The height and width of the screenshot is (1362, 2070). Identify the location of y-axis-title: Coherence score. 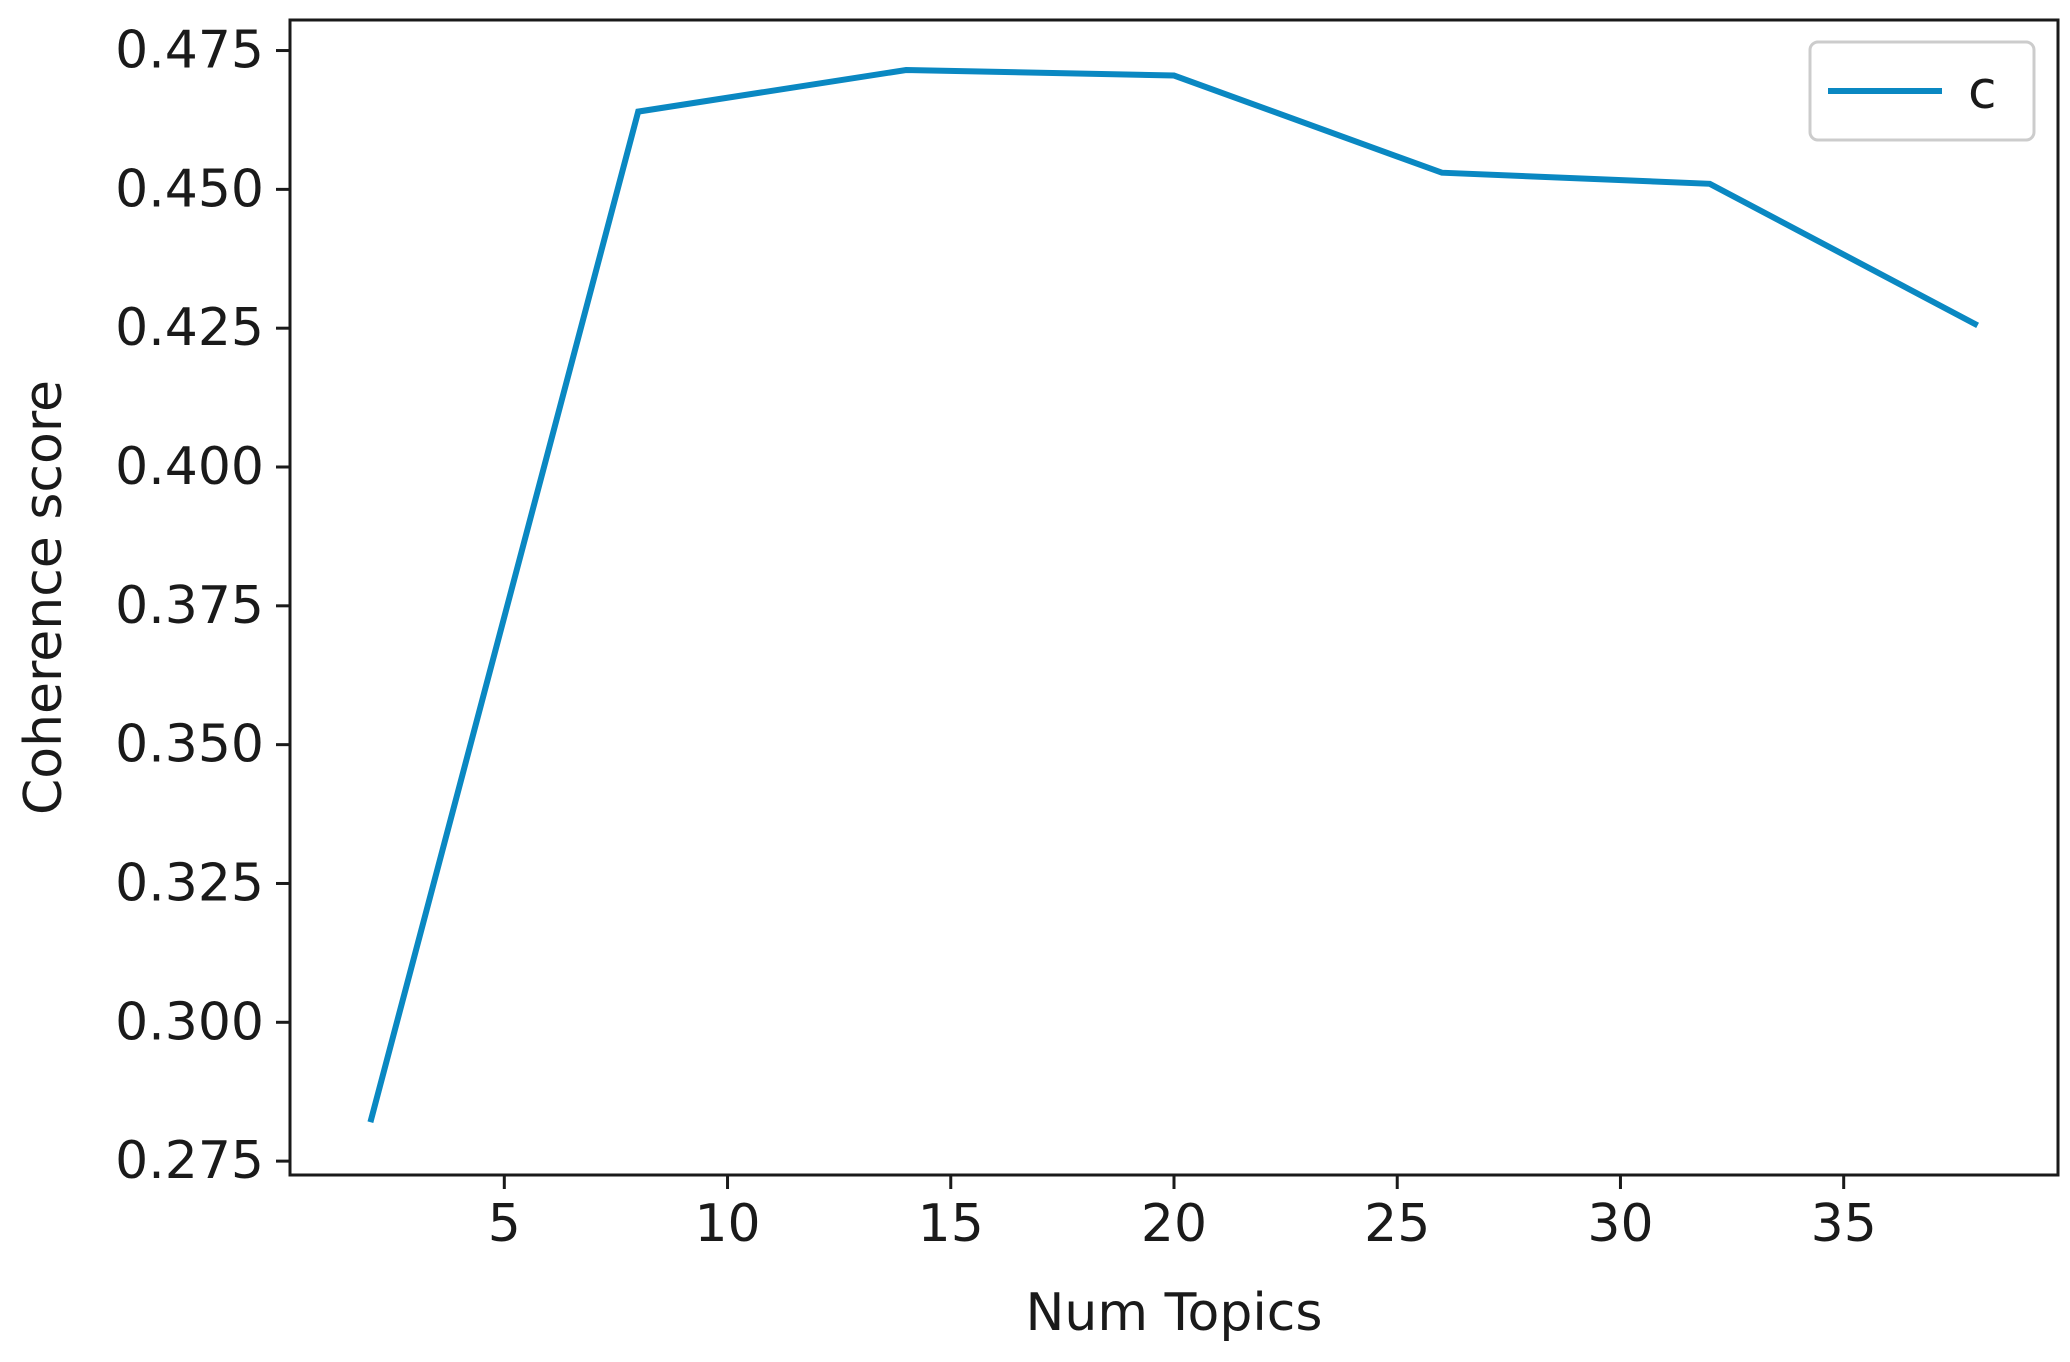
(44, 597).